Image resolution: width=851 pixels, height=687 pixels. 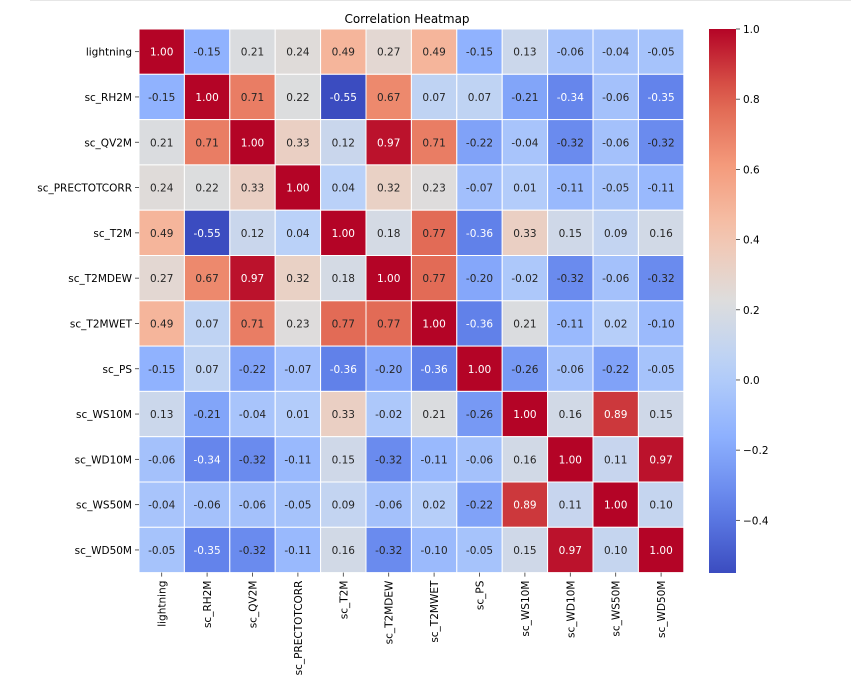 I want to click on cell-value-11-7: -0.05, so click(x=479, y=551).